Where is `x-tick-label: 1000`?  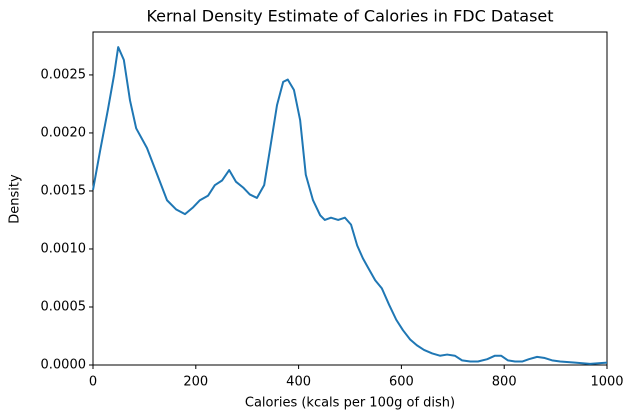 x-tick-label: 1000 is located at coordinates (606, 382).